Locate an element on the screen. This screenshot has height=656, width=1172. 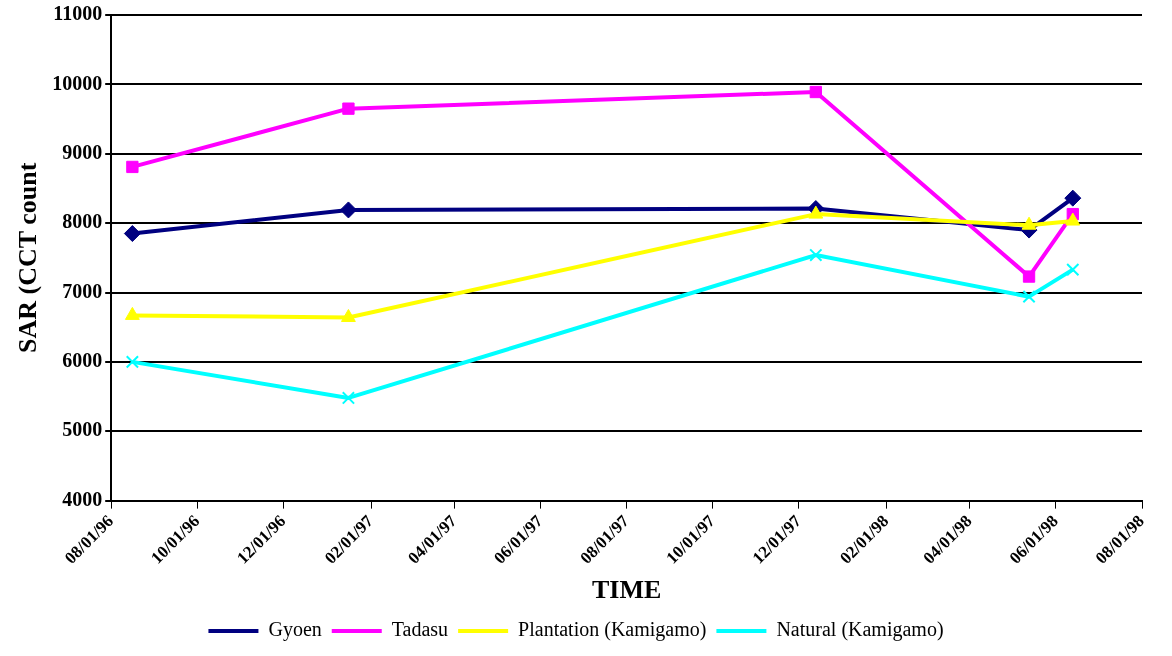
y-tick-label: 4000 is located at coordinates (82, 498).